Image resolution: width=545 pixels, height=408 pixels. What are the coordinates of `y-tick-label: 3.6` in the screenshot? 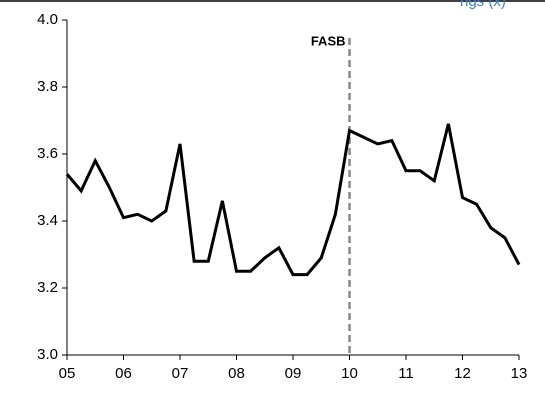 It's located at (47, 153).